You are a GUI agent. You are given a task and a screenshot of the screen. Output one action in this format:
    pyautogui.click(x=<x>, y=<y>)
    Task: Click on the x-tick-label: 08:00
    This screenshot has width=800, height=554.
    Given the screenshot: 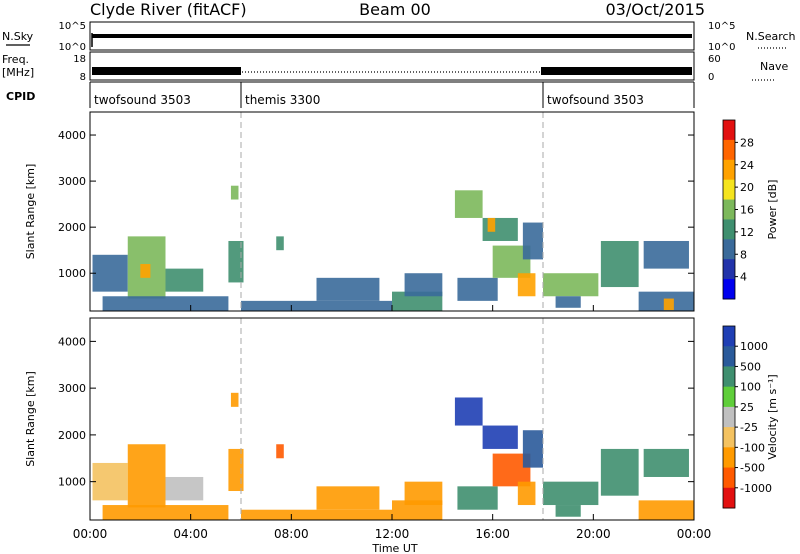 What is the action you would take?
    pyautogui.click(x=291, y=534)
    